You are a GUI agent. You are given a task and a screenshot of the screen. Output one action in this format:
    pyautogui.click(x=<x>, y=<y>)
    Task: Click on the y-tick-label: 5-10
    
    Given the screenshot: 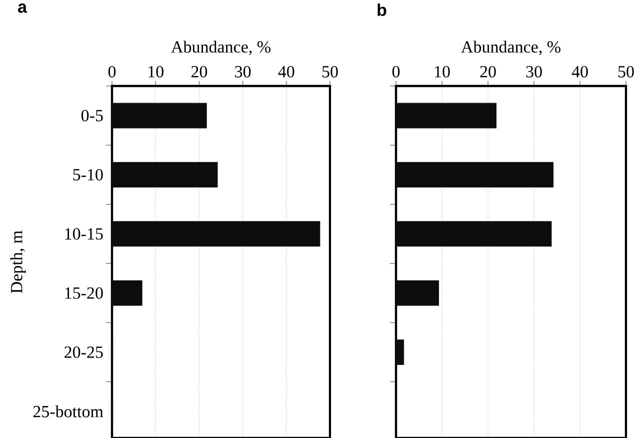 What is the action you would take?
    pyautogui.click(x=88, y=174)
    